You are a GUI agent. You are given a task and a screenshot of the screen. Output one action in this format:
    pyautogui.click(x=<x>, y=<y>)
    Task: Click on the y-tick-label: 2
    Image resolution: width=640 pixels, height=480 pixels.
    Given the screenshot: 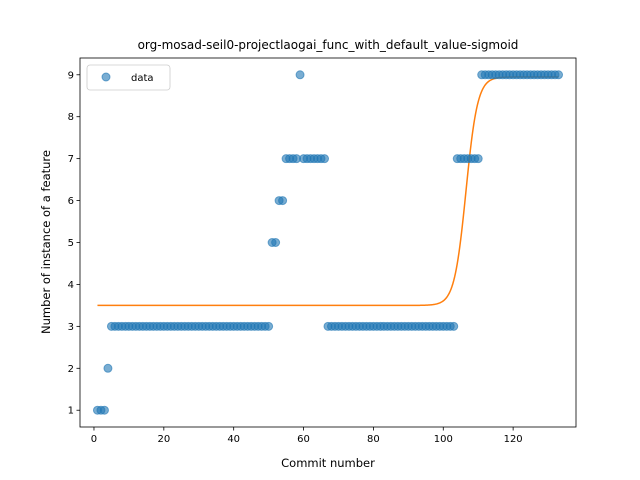 What is the action you would take?
    pyautogui.click(x=71, y=369)
    